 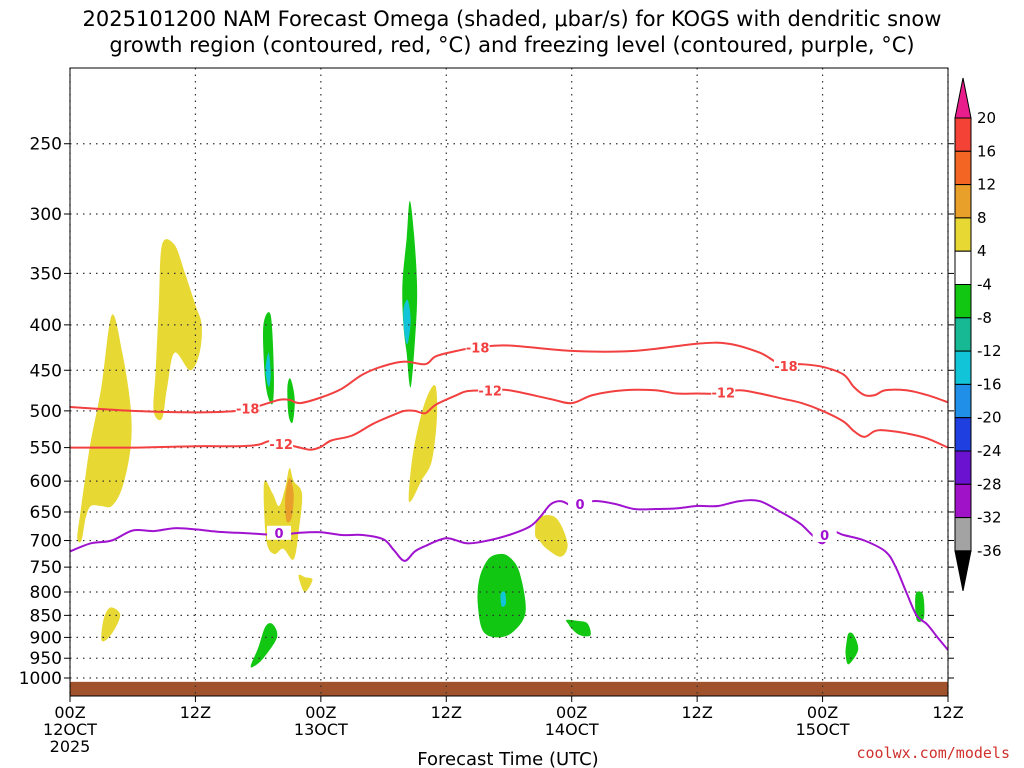 I want to click on colorbar-label: -4, so click(x=984, y=285).